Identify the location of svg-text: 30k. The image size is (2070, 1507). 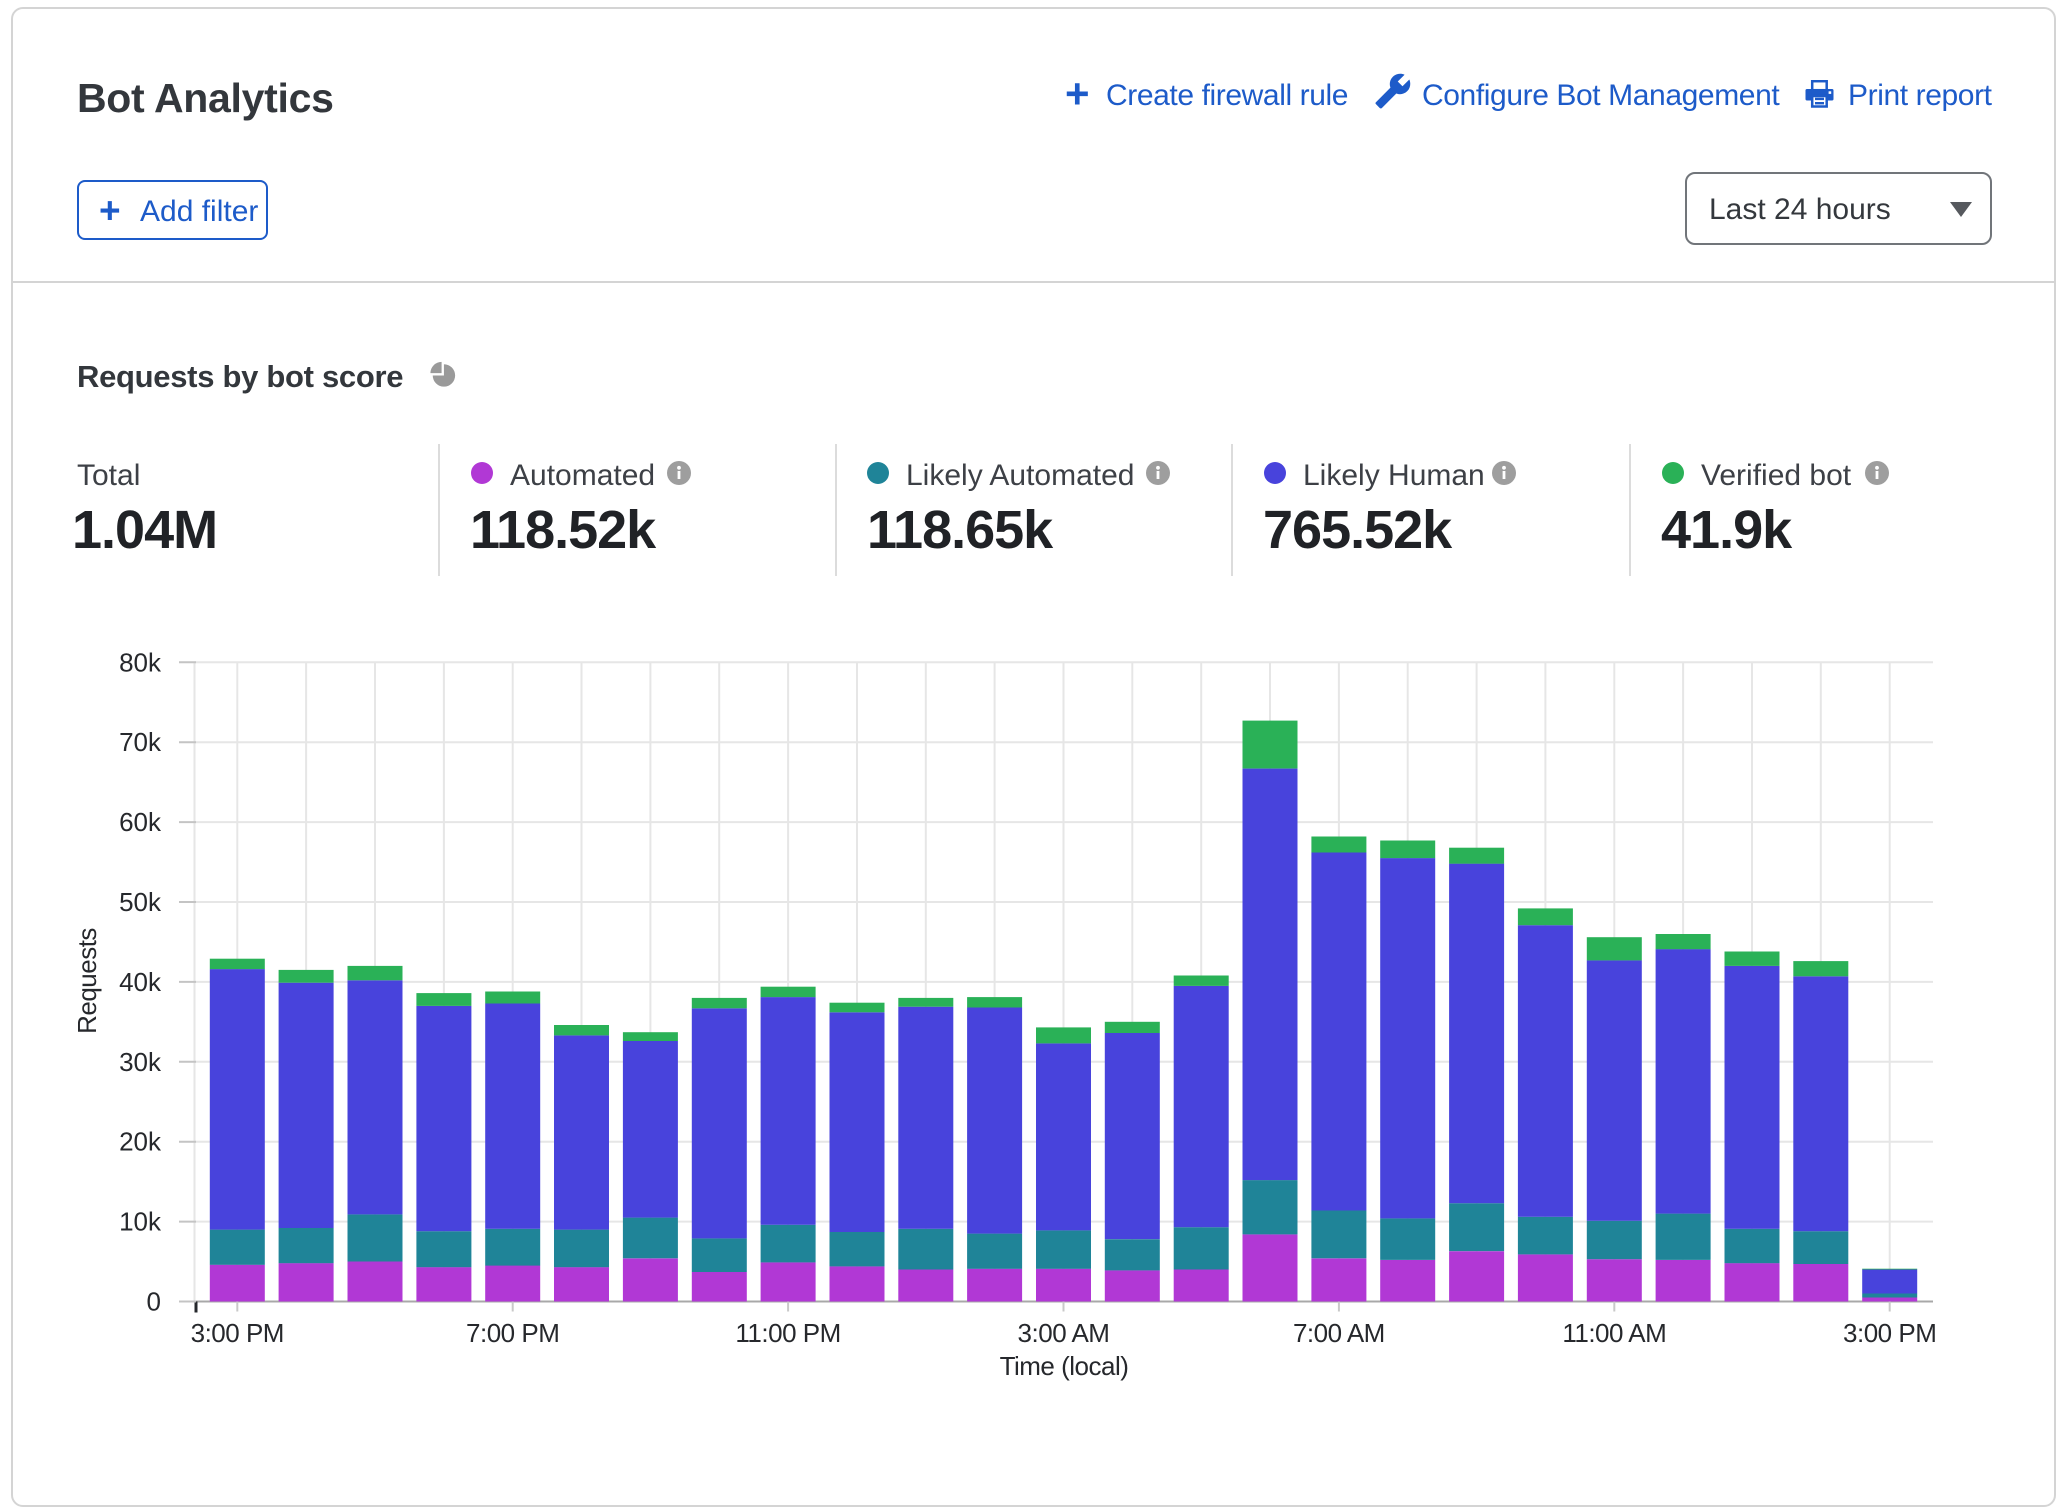
(140, 1062).